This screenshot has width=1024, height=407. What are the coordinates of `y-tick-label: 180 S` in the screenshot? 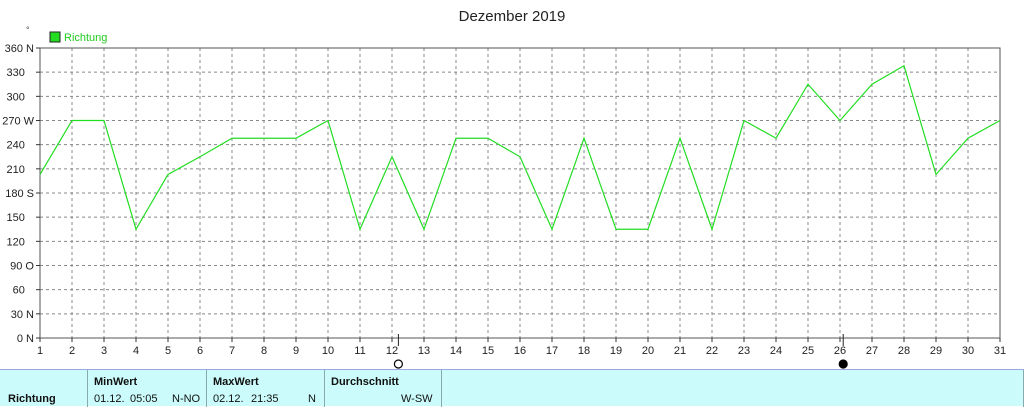 It's located at (19, 194).